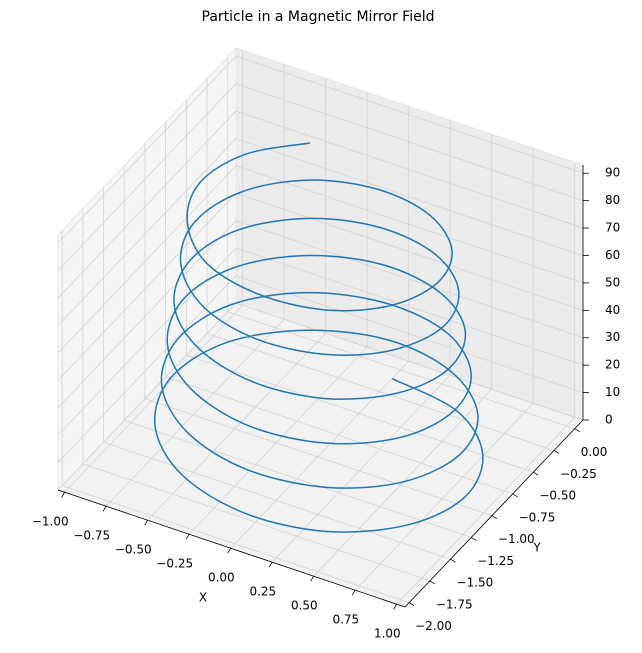  What do you see at coordinates (475, 583) in the screenshot?
I see `y-tick-label: −1.50` at bounding box center [475, 583].